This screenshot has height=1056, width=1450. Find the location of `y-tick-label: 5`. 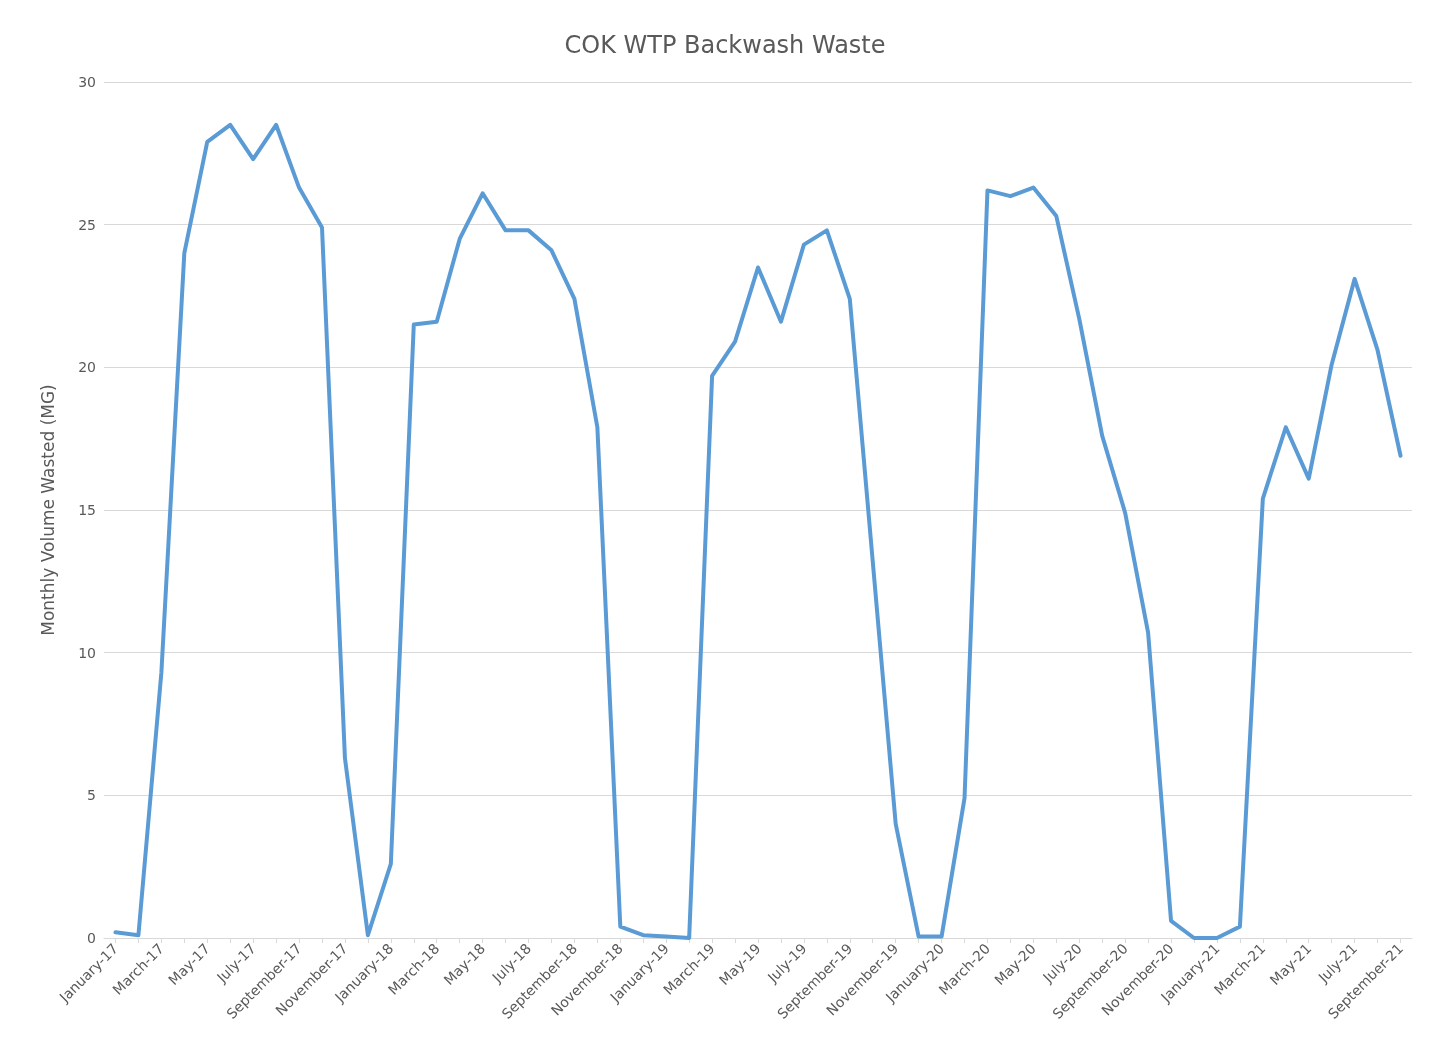

y-tick-label: 5 is located at coordinates (91, 795).